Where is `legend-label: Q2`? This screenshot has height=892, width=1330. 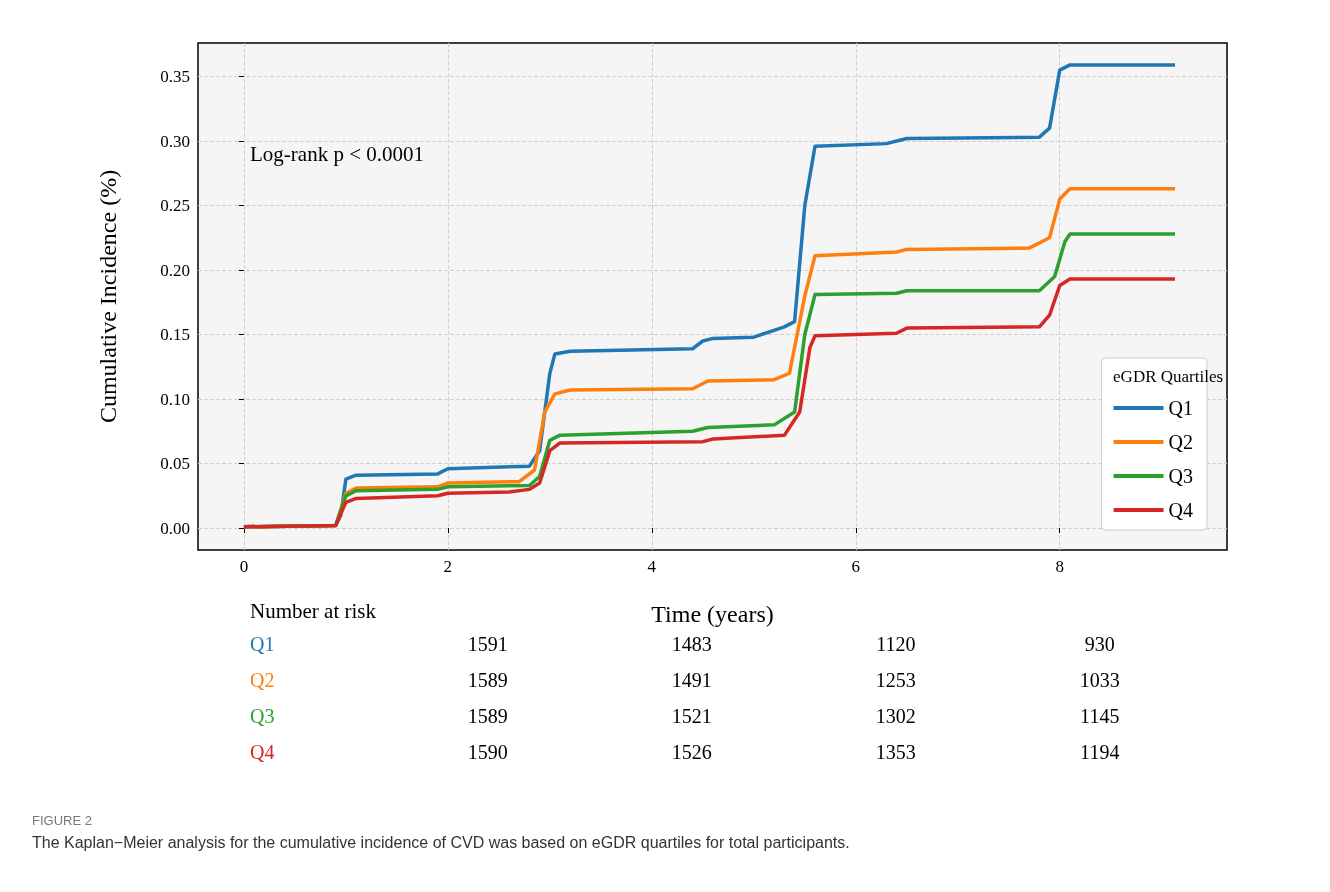 legend-label: Q2 is located at coordinates (1181, 442).